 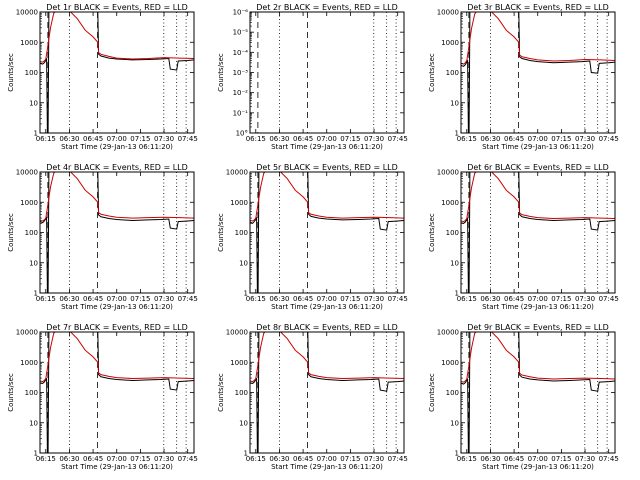 What do you see at coordinates (538, 167) in the screenshot?
I see `subplot-title: Det 6r BLACK = Events, RED = LLD` at bounding box center [538, 167].